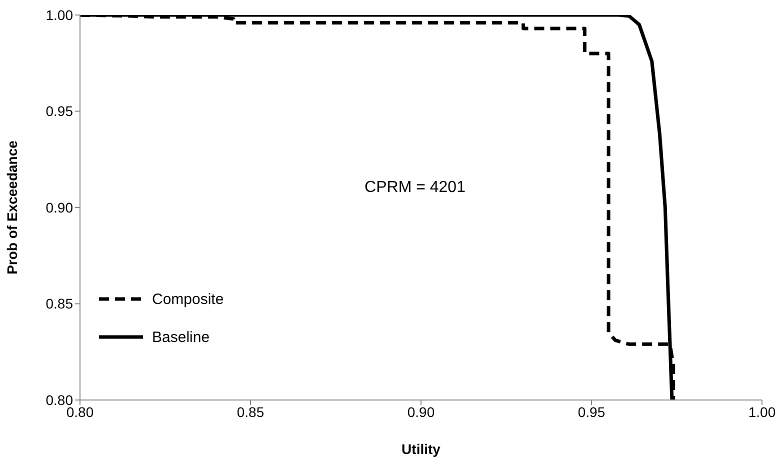  I want to click on y-axis-title: Prob of Exceedance, so click(12, 207).